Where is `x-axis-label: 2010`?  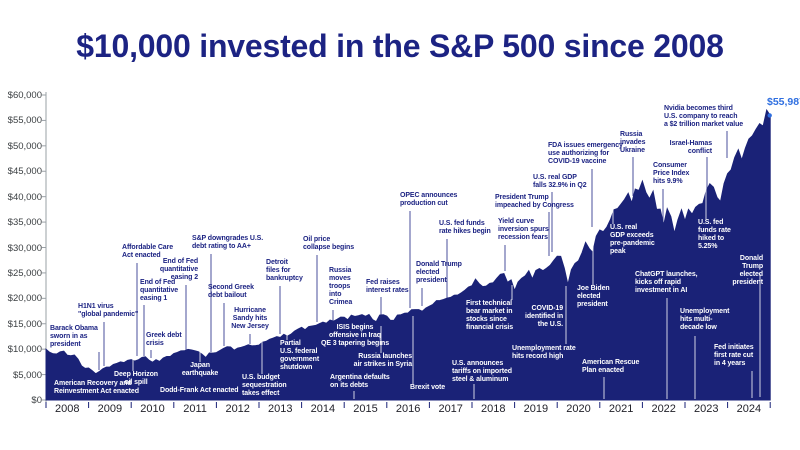 x-axis-label: 2010 is located at coordinates (152, 409).